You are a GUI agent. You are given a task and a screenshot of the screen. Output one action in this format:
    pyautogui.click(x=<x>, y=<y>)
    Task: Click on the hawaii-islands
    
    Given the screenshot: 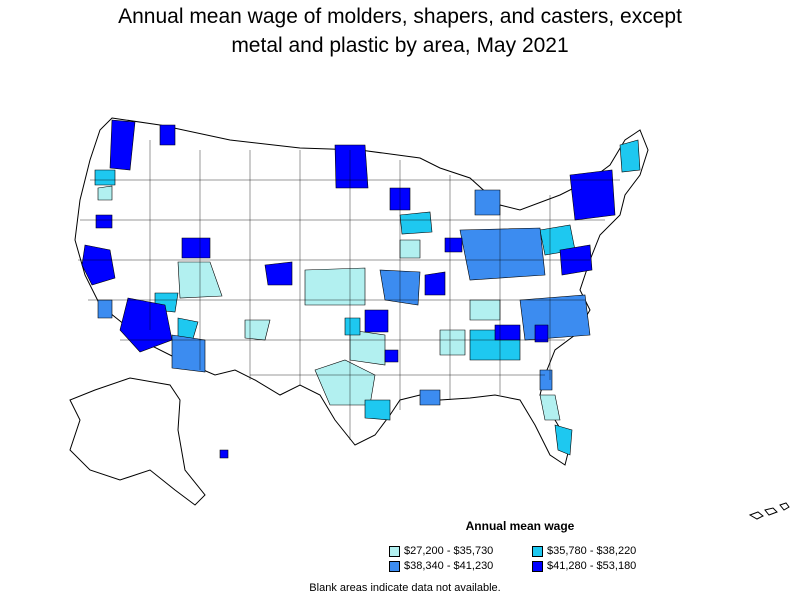 What is the action you would take?
    pyautogui.click(x=769, y=511)
    